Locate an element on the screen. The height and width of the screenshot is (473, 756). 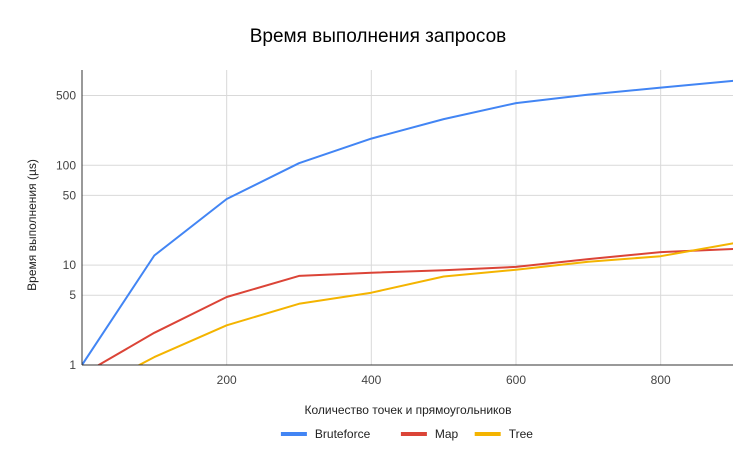
legend: Bruteforce Map Tree is located at coordinates (407, 434).